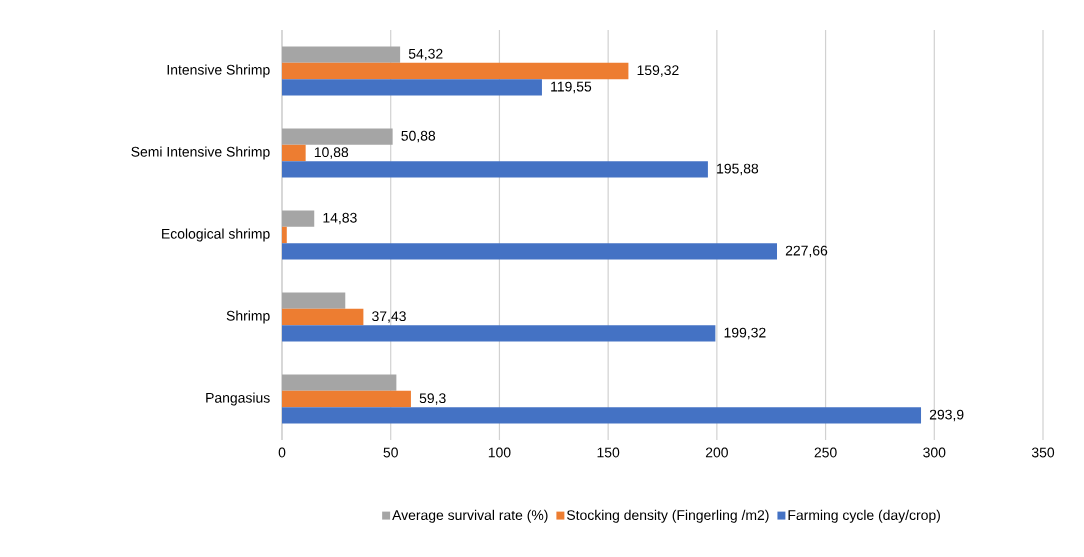  Describe the element at coordinates (248, 317) in the screenshot. I see `y-tick-label: Shrimp` at that location.